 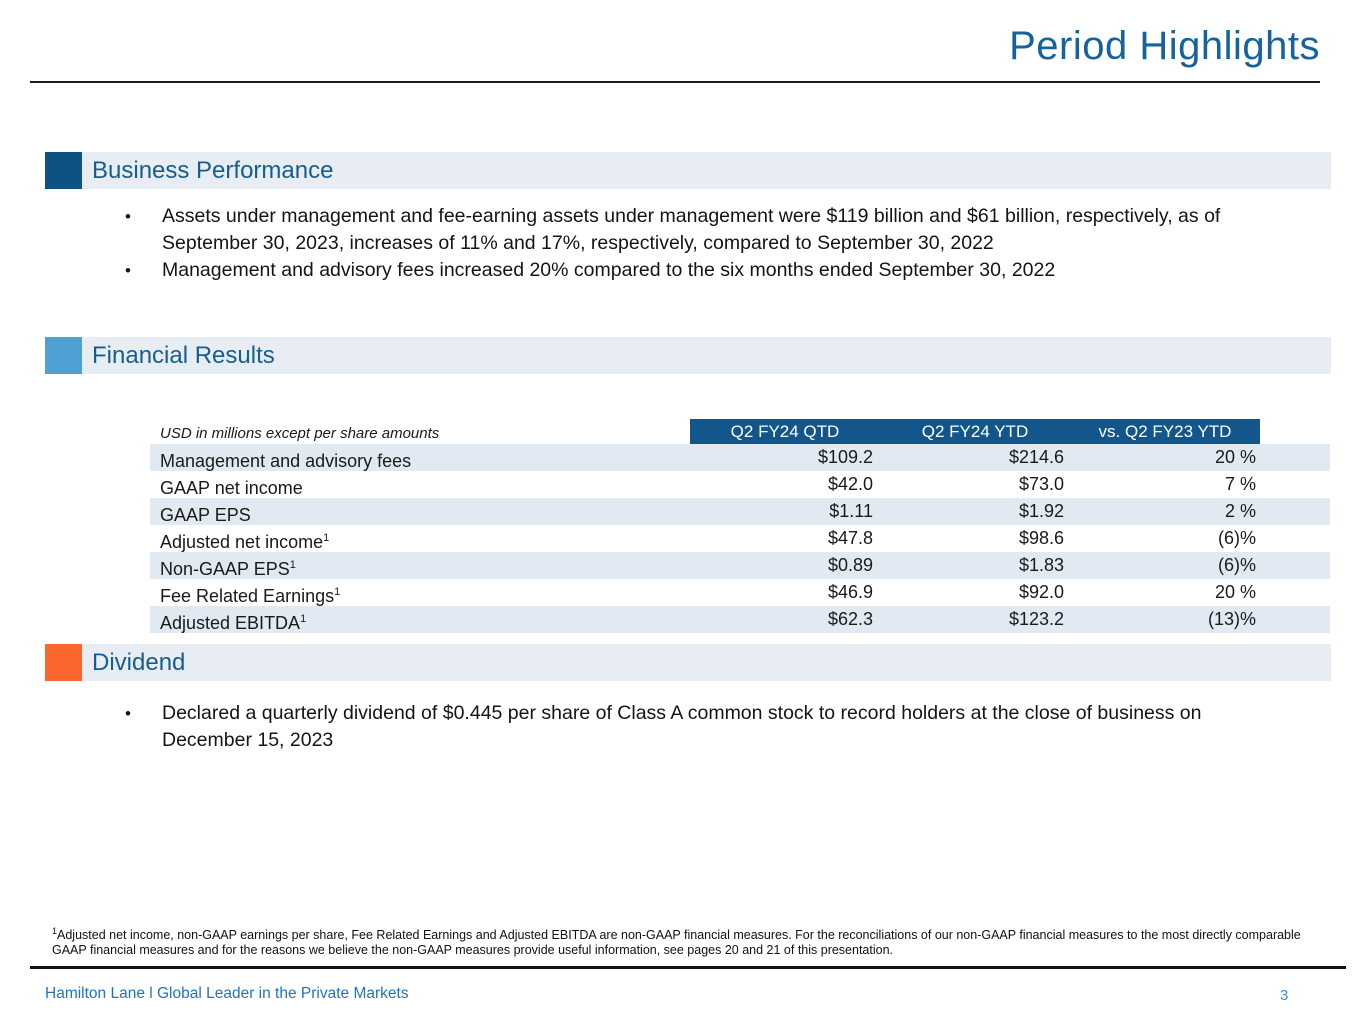 I want to click on cell-ytd: $123.2, so click(x=1036, y=619).